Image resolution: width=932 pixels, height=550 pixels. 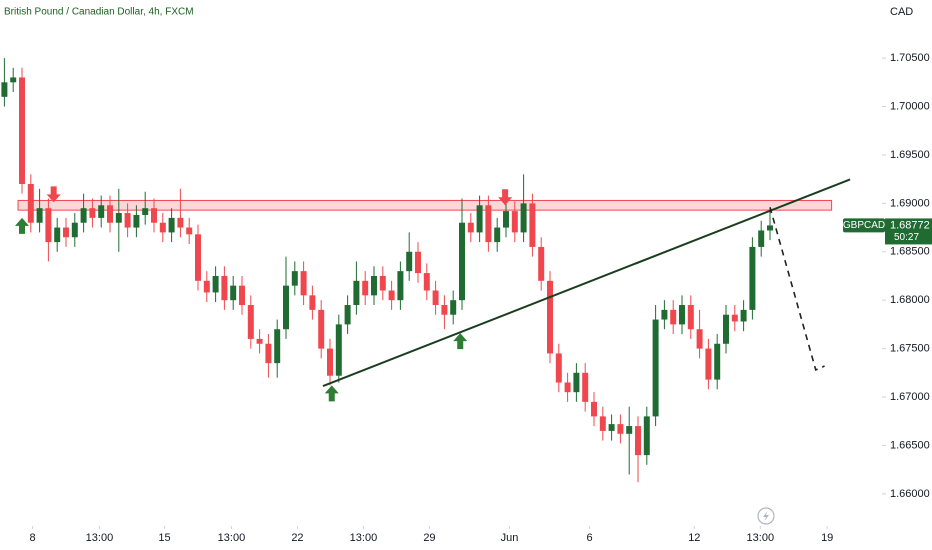 I want to click on y-tick-label: 1.67000, so click(x=910, y=397).